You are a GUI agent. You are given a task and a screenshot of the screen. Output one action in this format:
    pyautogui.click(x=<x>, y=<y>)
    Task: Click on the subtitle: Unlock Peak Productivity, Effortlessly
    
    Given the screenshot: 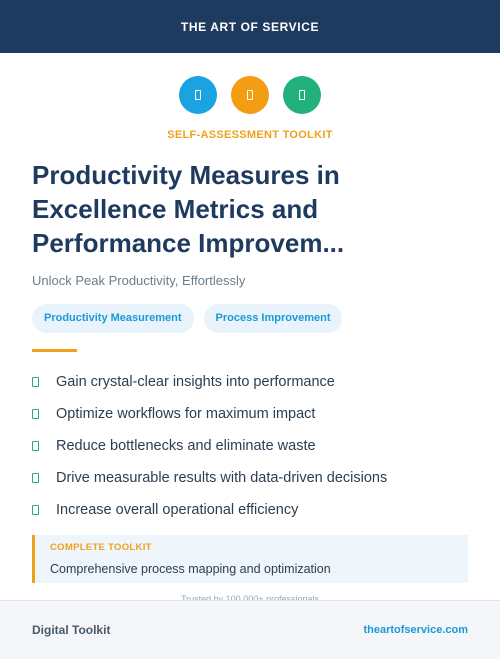 What is the action you would take?
    pyautogui.click(x=139, y=280)
    